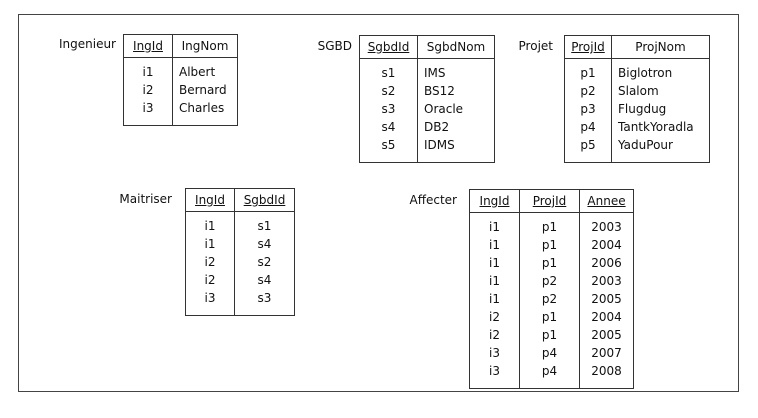  I want to click on table-name: Maitriser, so click(145, 199).